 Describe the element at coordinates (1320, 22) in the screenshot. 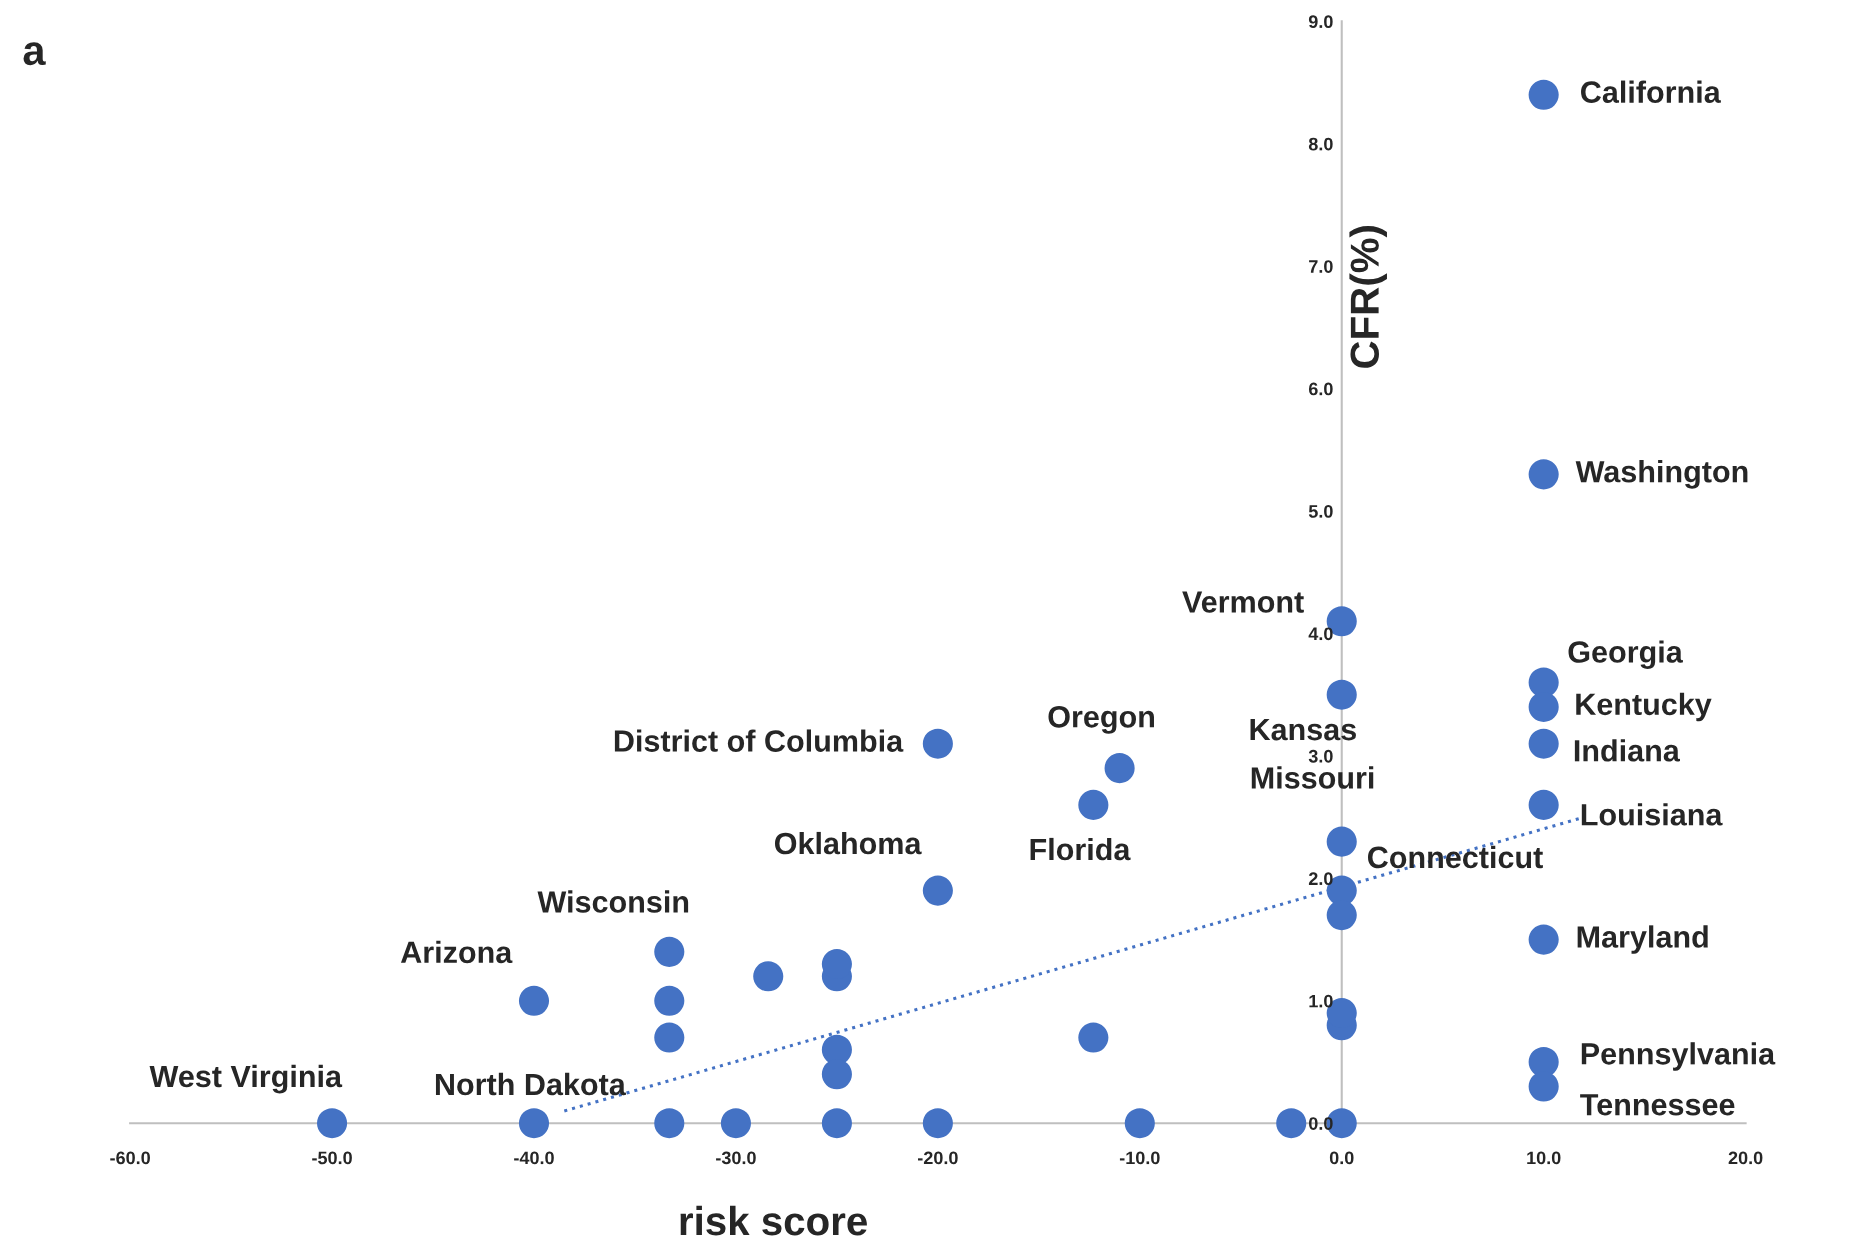

I see `y-tick-label: 9.0` at that location.